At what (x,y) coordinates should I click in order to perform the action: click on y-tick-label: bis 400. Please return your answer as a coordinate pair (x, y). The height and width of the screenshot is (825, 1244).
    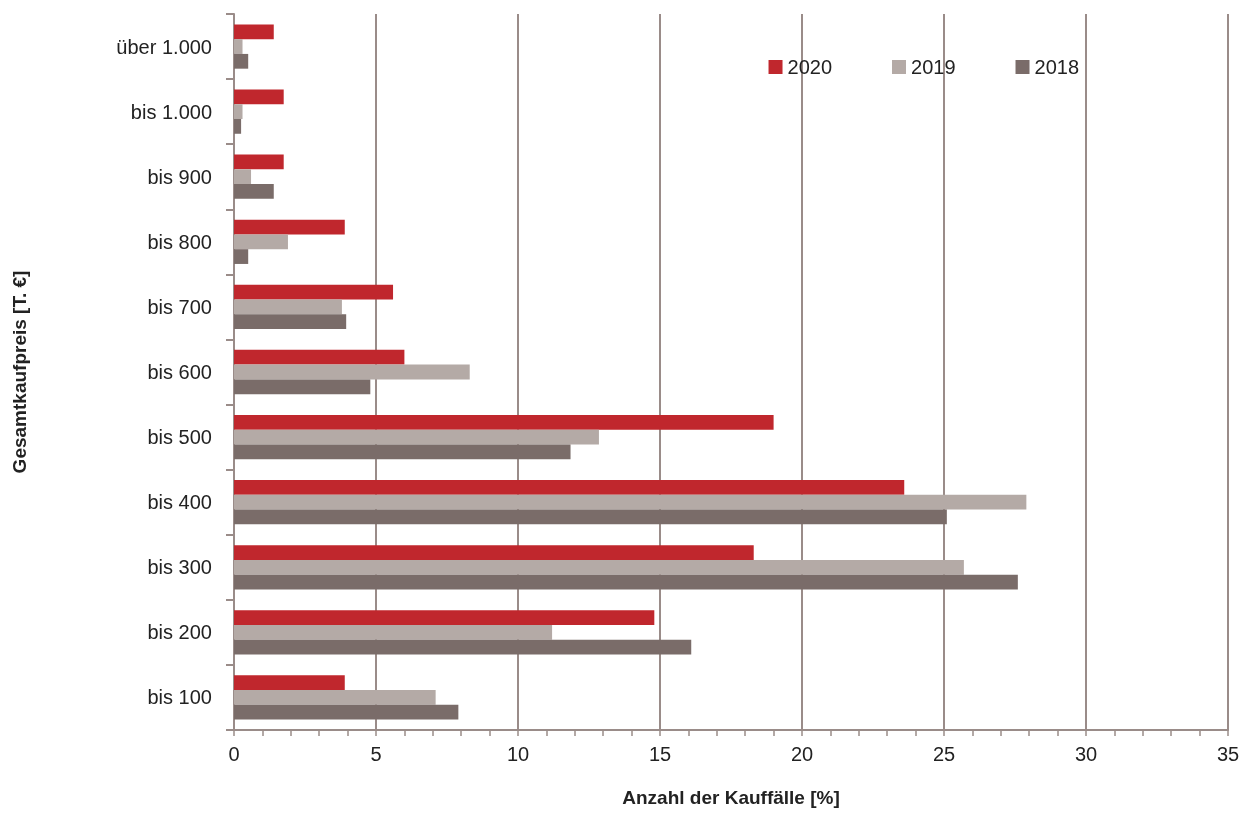
    Looking at the image, I should click on (179, 502).